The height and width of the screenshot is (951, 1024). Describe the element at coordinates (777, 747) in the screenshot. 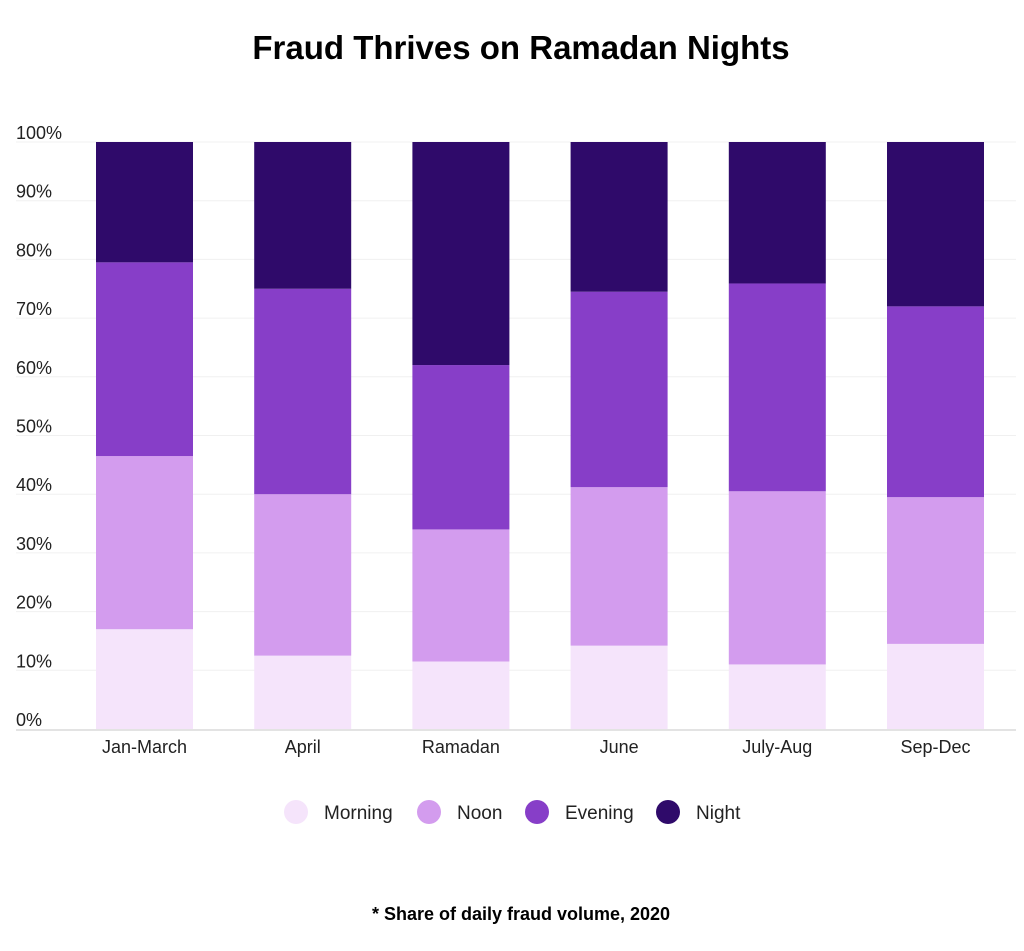

I see `x-tick-label: July-Aug` at that location.